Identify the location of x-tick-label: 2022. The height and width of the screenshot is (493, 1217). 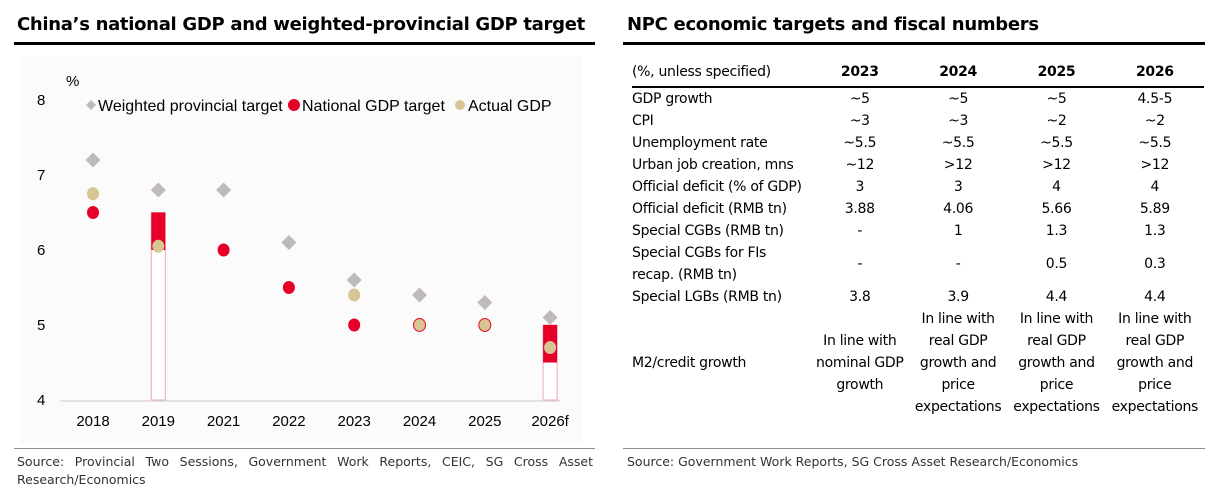
(288, 421).